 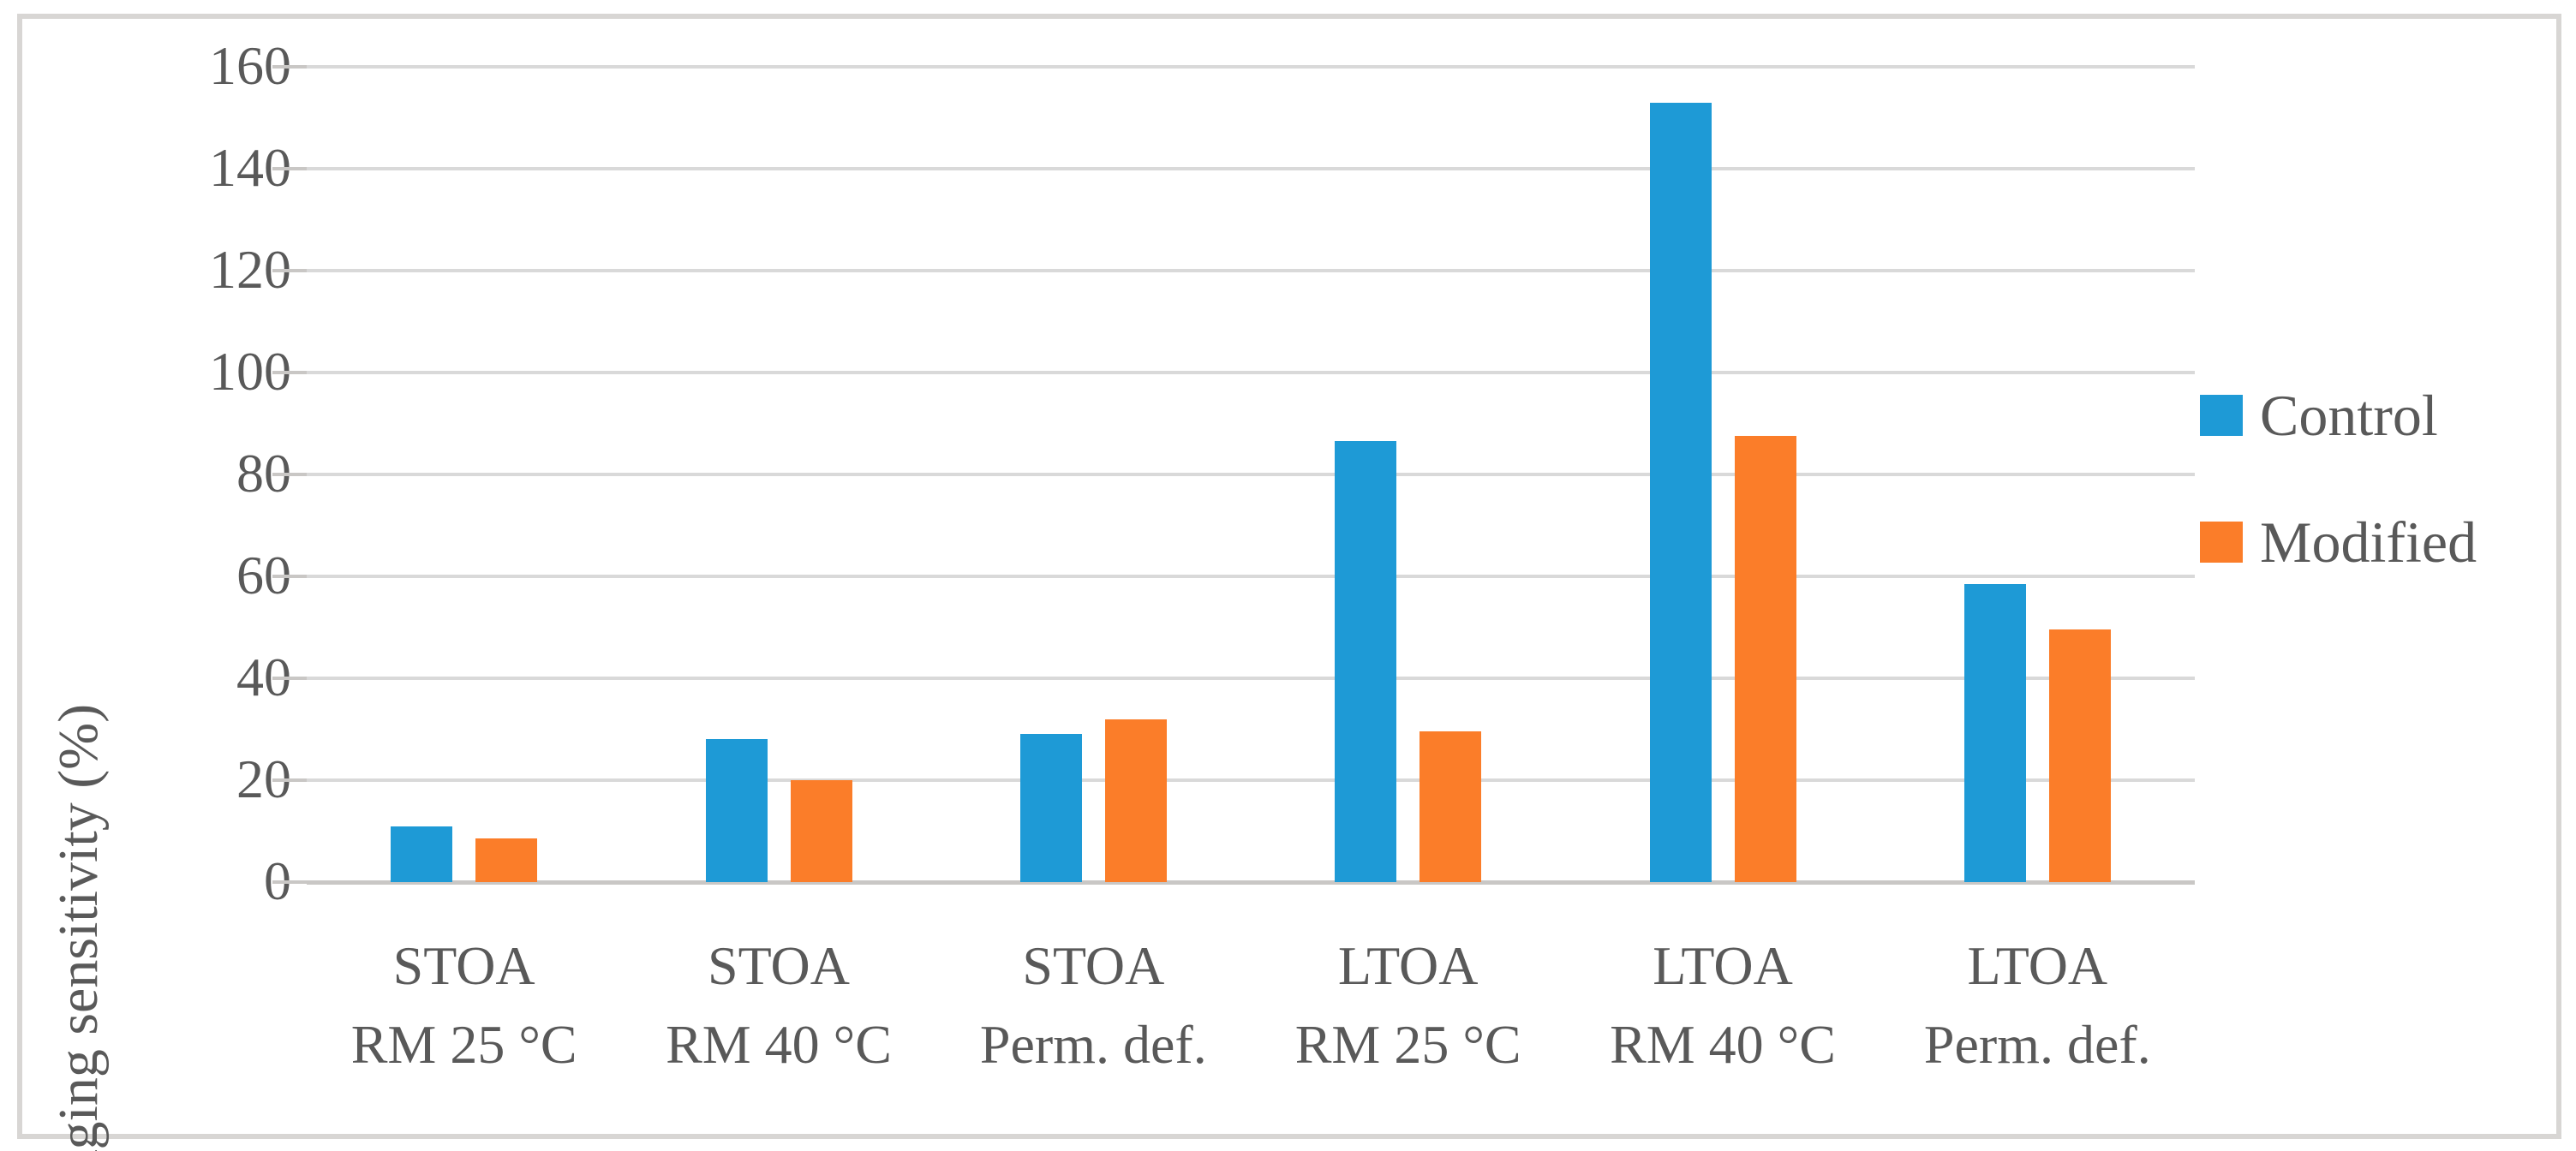 I want to click on bar-modified-ltoa-rm-40-c, so click(x=1765, y=659).